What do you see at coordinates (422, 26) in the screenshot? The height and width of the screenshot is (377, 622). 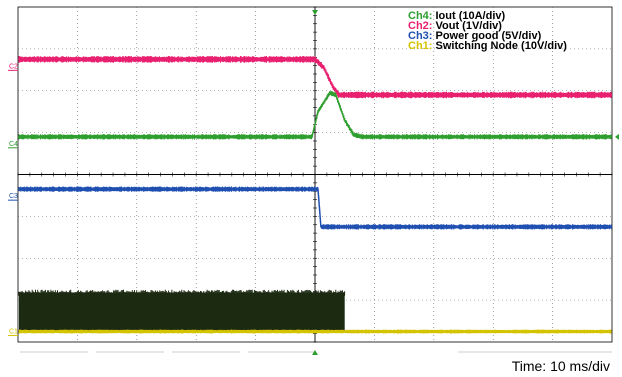 I see `legend-channel-id: Ch2:` at bounding box center [422, 26].